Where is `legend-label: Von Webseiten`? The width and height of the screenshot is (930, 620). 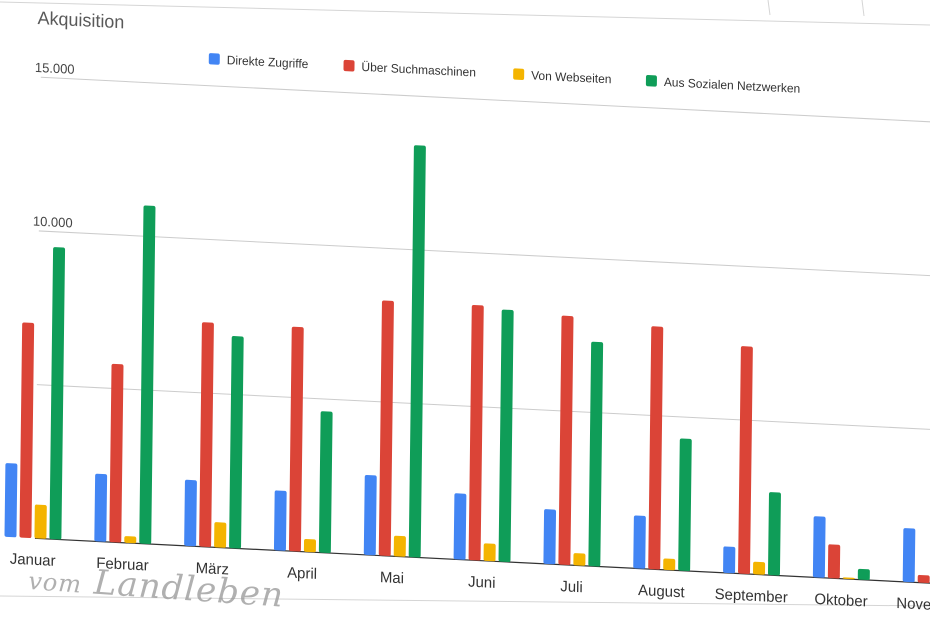 legend-label: Von Webseiten is located at coordinates (571, 77).